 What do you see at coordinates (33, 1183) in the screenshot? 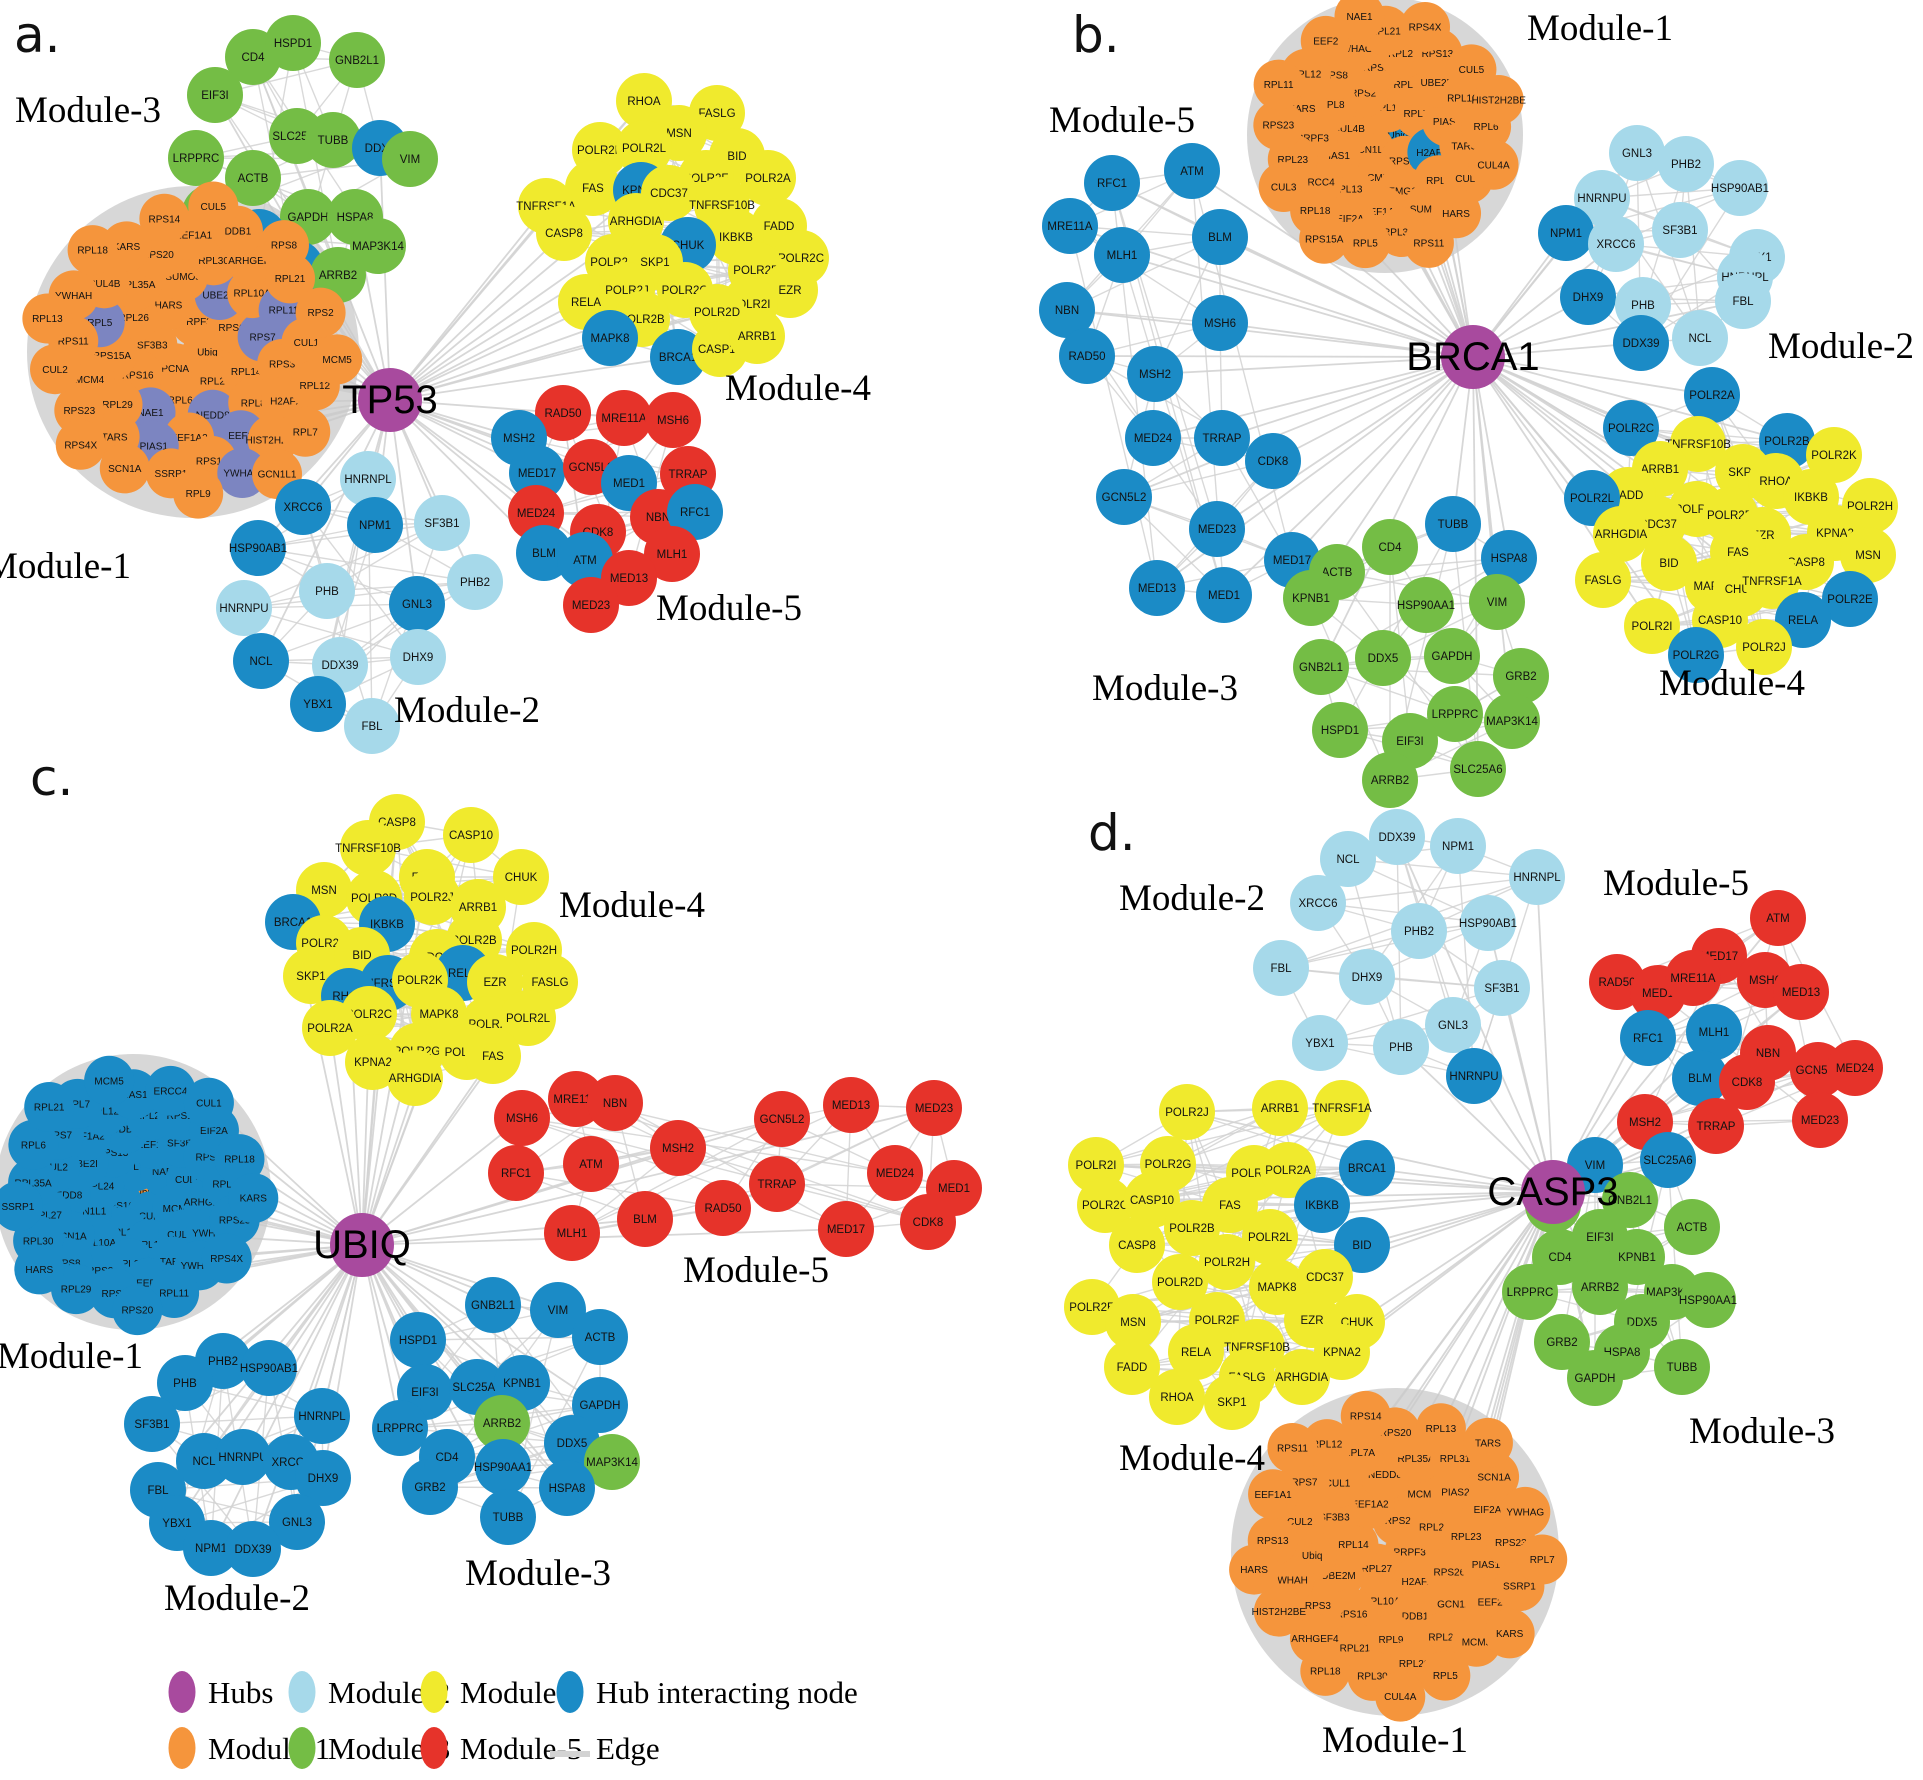
I see `node-label: RPL35A` at bounding box center [33, 1183].